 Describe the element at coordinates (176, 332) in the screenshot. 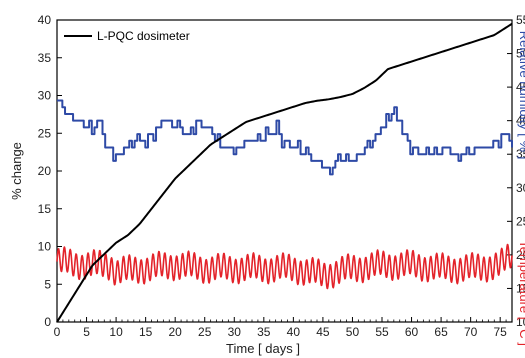

I see `x-tick-label: 20` at that location.